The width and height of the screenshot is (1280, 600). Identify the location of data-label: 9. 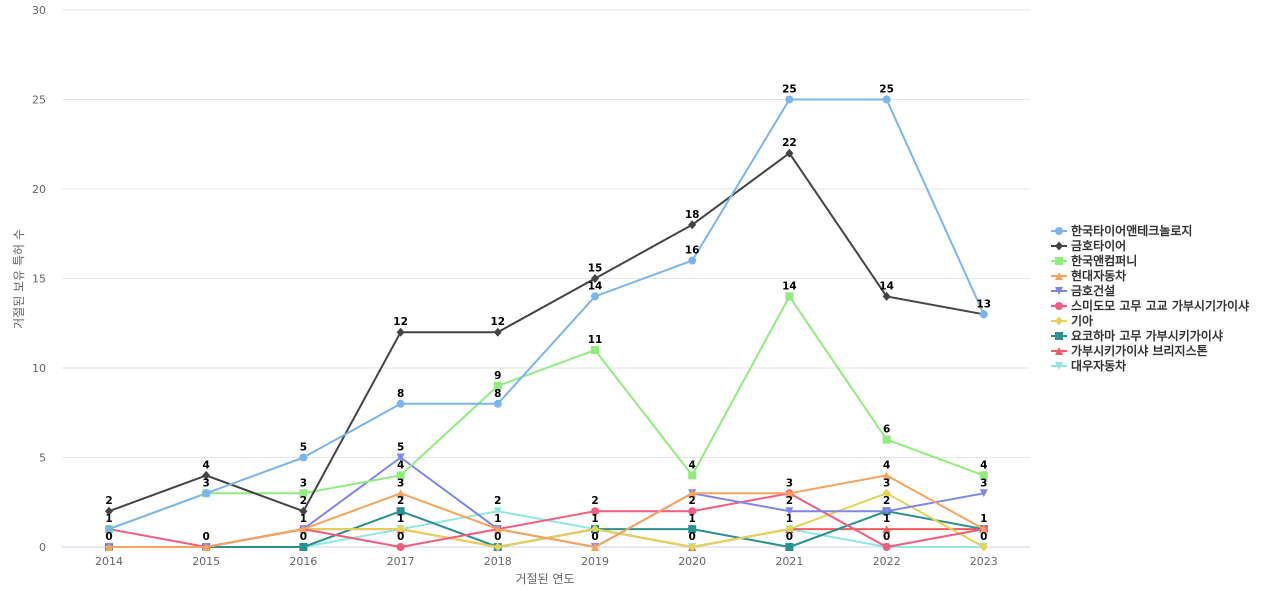
(497, 376).